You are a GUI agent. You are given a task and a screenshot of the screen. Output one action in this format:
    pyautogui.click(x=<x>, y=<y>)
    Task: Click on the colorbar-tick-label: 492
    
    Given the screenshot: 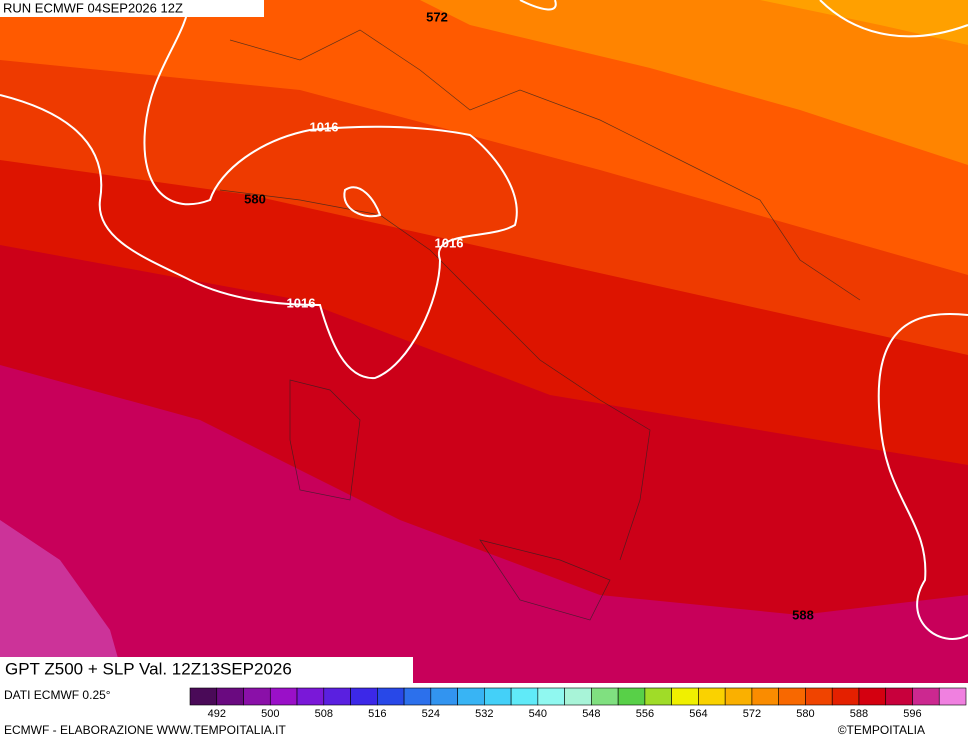 What is the action you would take?
    pyautogui.click(x=217, y=714)
    